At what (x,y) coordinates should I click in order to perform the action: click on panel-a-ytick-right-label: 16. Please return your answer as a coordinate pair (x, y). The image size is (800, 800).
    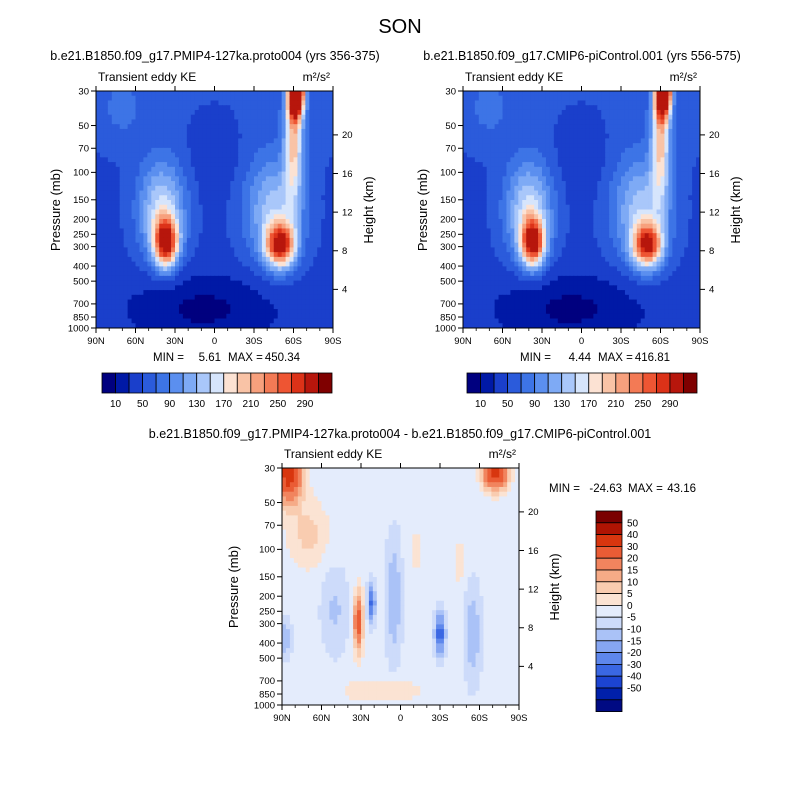
    Looking at the image, I should click on (347, 174).